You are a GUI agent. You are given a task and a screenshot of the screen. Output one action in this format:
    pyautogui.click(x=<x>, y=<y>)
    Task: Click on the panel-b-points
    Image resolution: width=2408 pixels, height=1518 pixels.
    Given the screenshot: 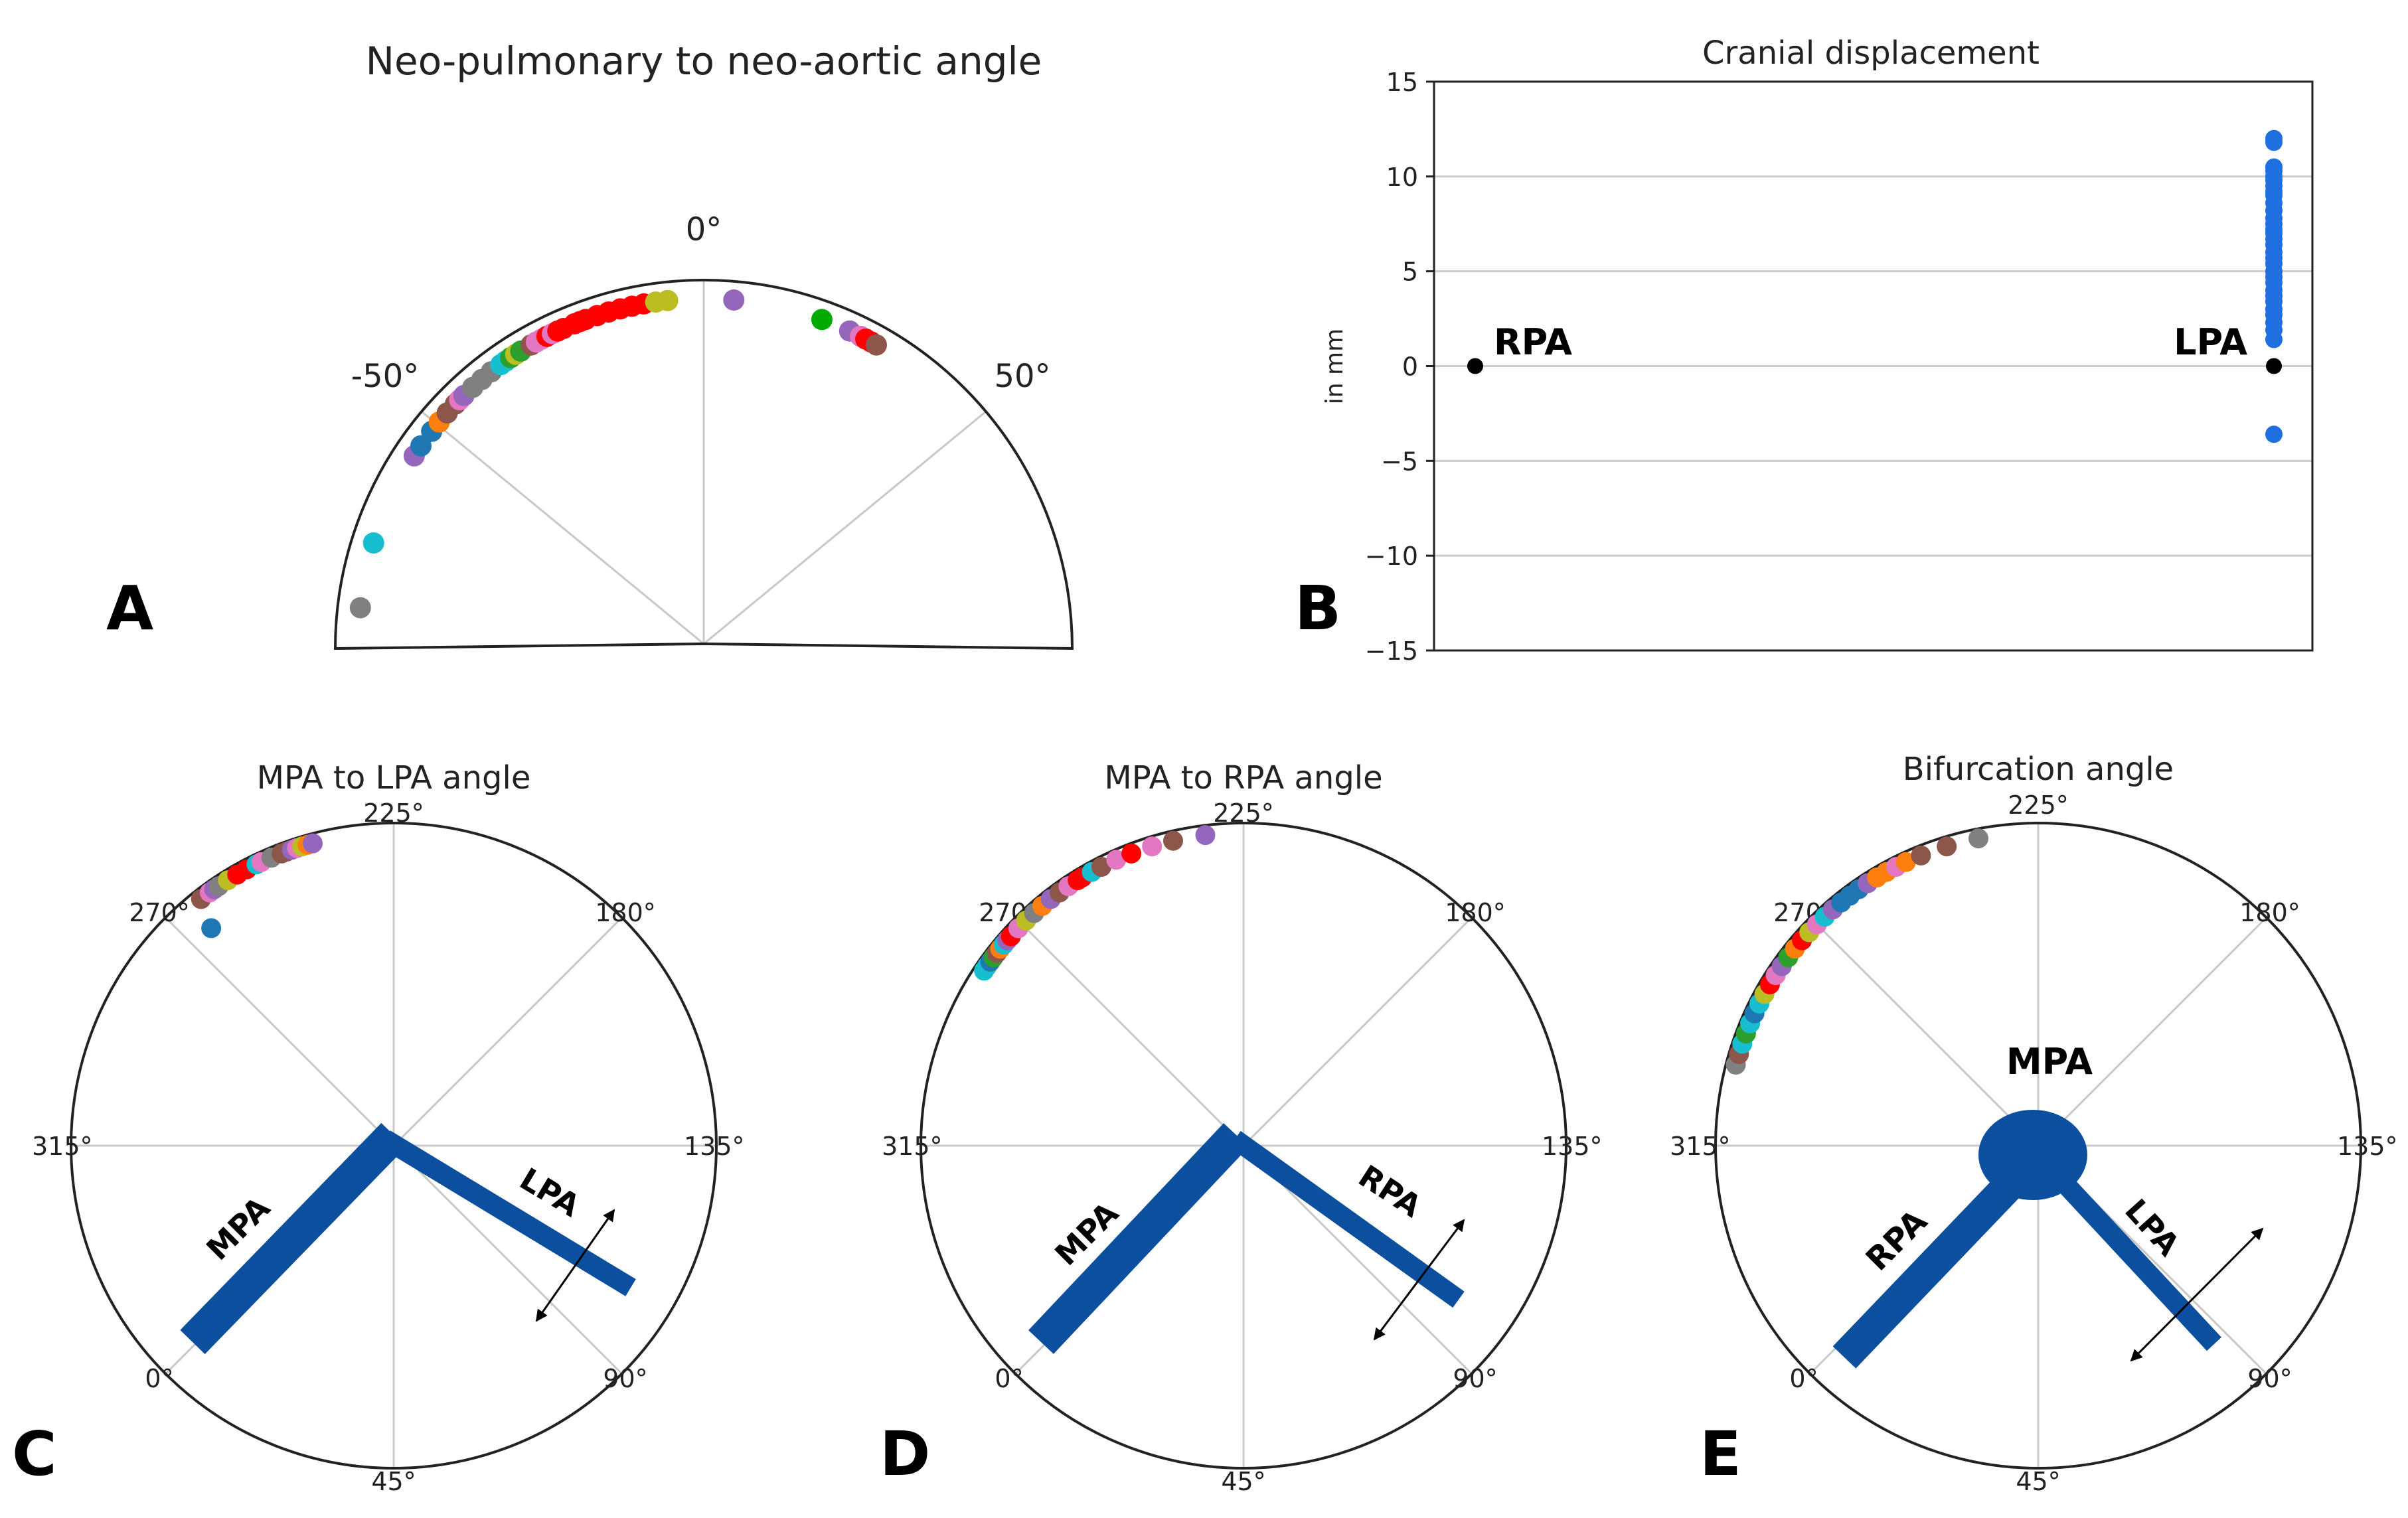 What is the action you would take?
    pyautogui.click(x=1875, y=286)
    